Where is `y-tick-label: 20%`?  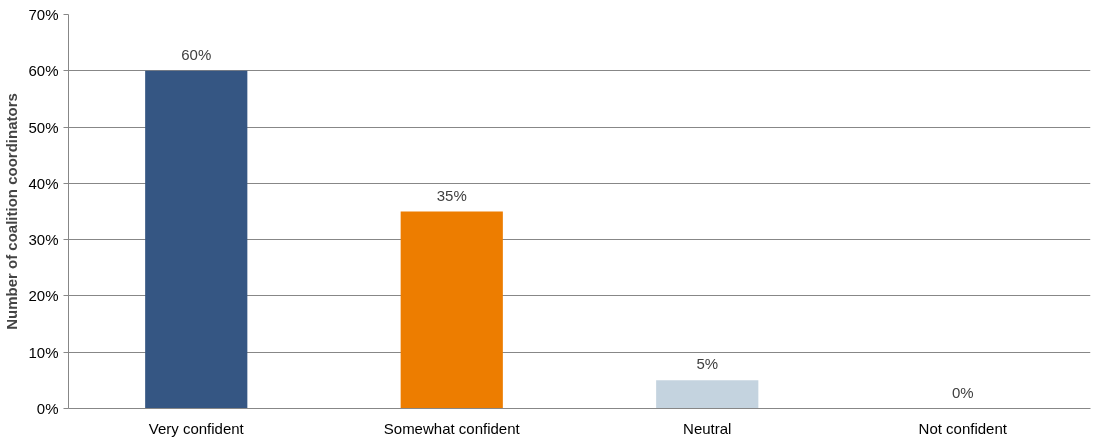 y-tick-label: 20% is located at coordinates (43, 296).